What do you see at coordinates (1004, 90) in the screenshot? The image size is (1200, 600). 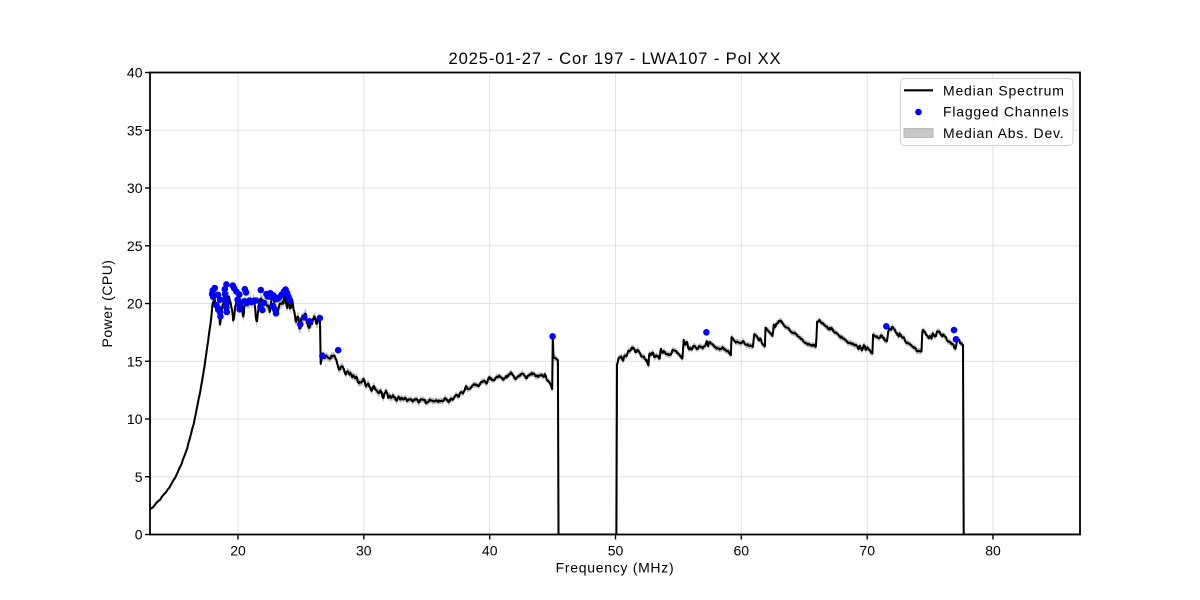 I see `svg-text: Median Spectrum` at bounding box center [1004, 90].